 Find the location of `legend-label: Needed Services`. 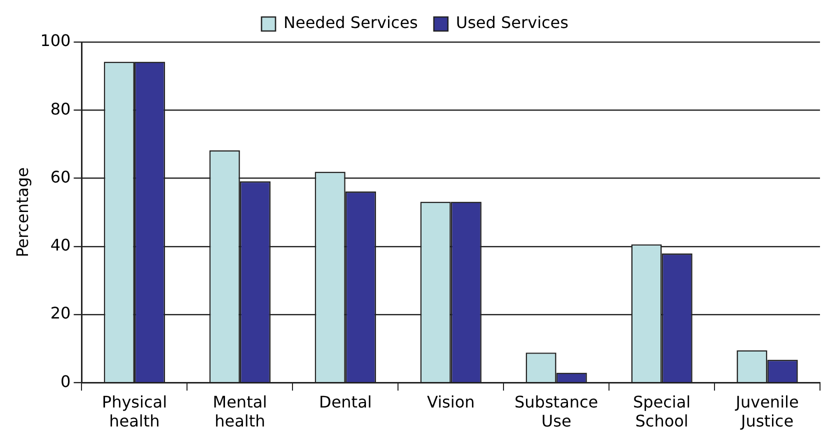

legend-label: Needed Services is located at coordinates (351, 22).